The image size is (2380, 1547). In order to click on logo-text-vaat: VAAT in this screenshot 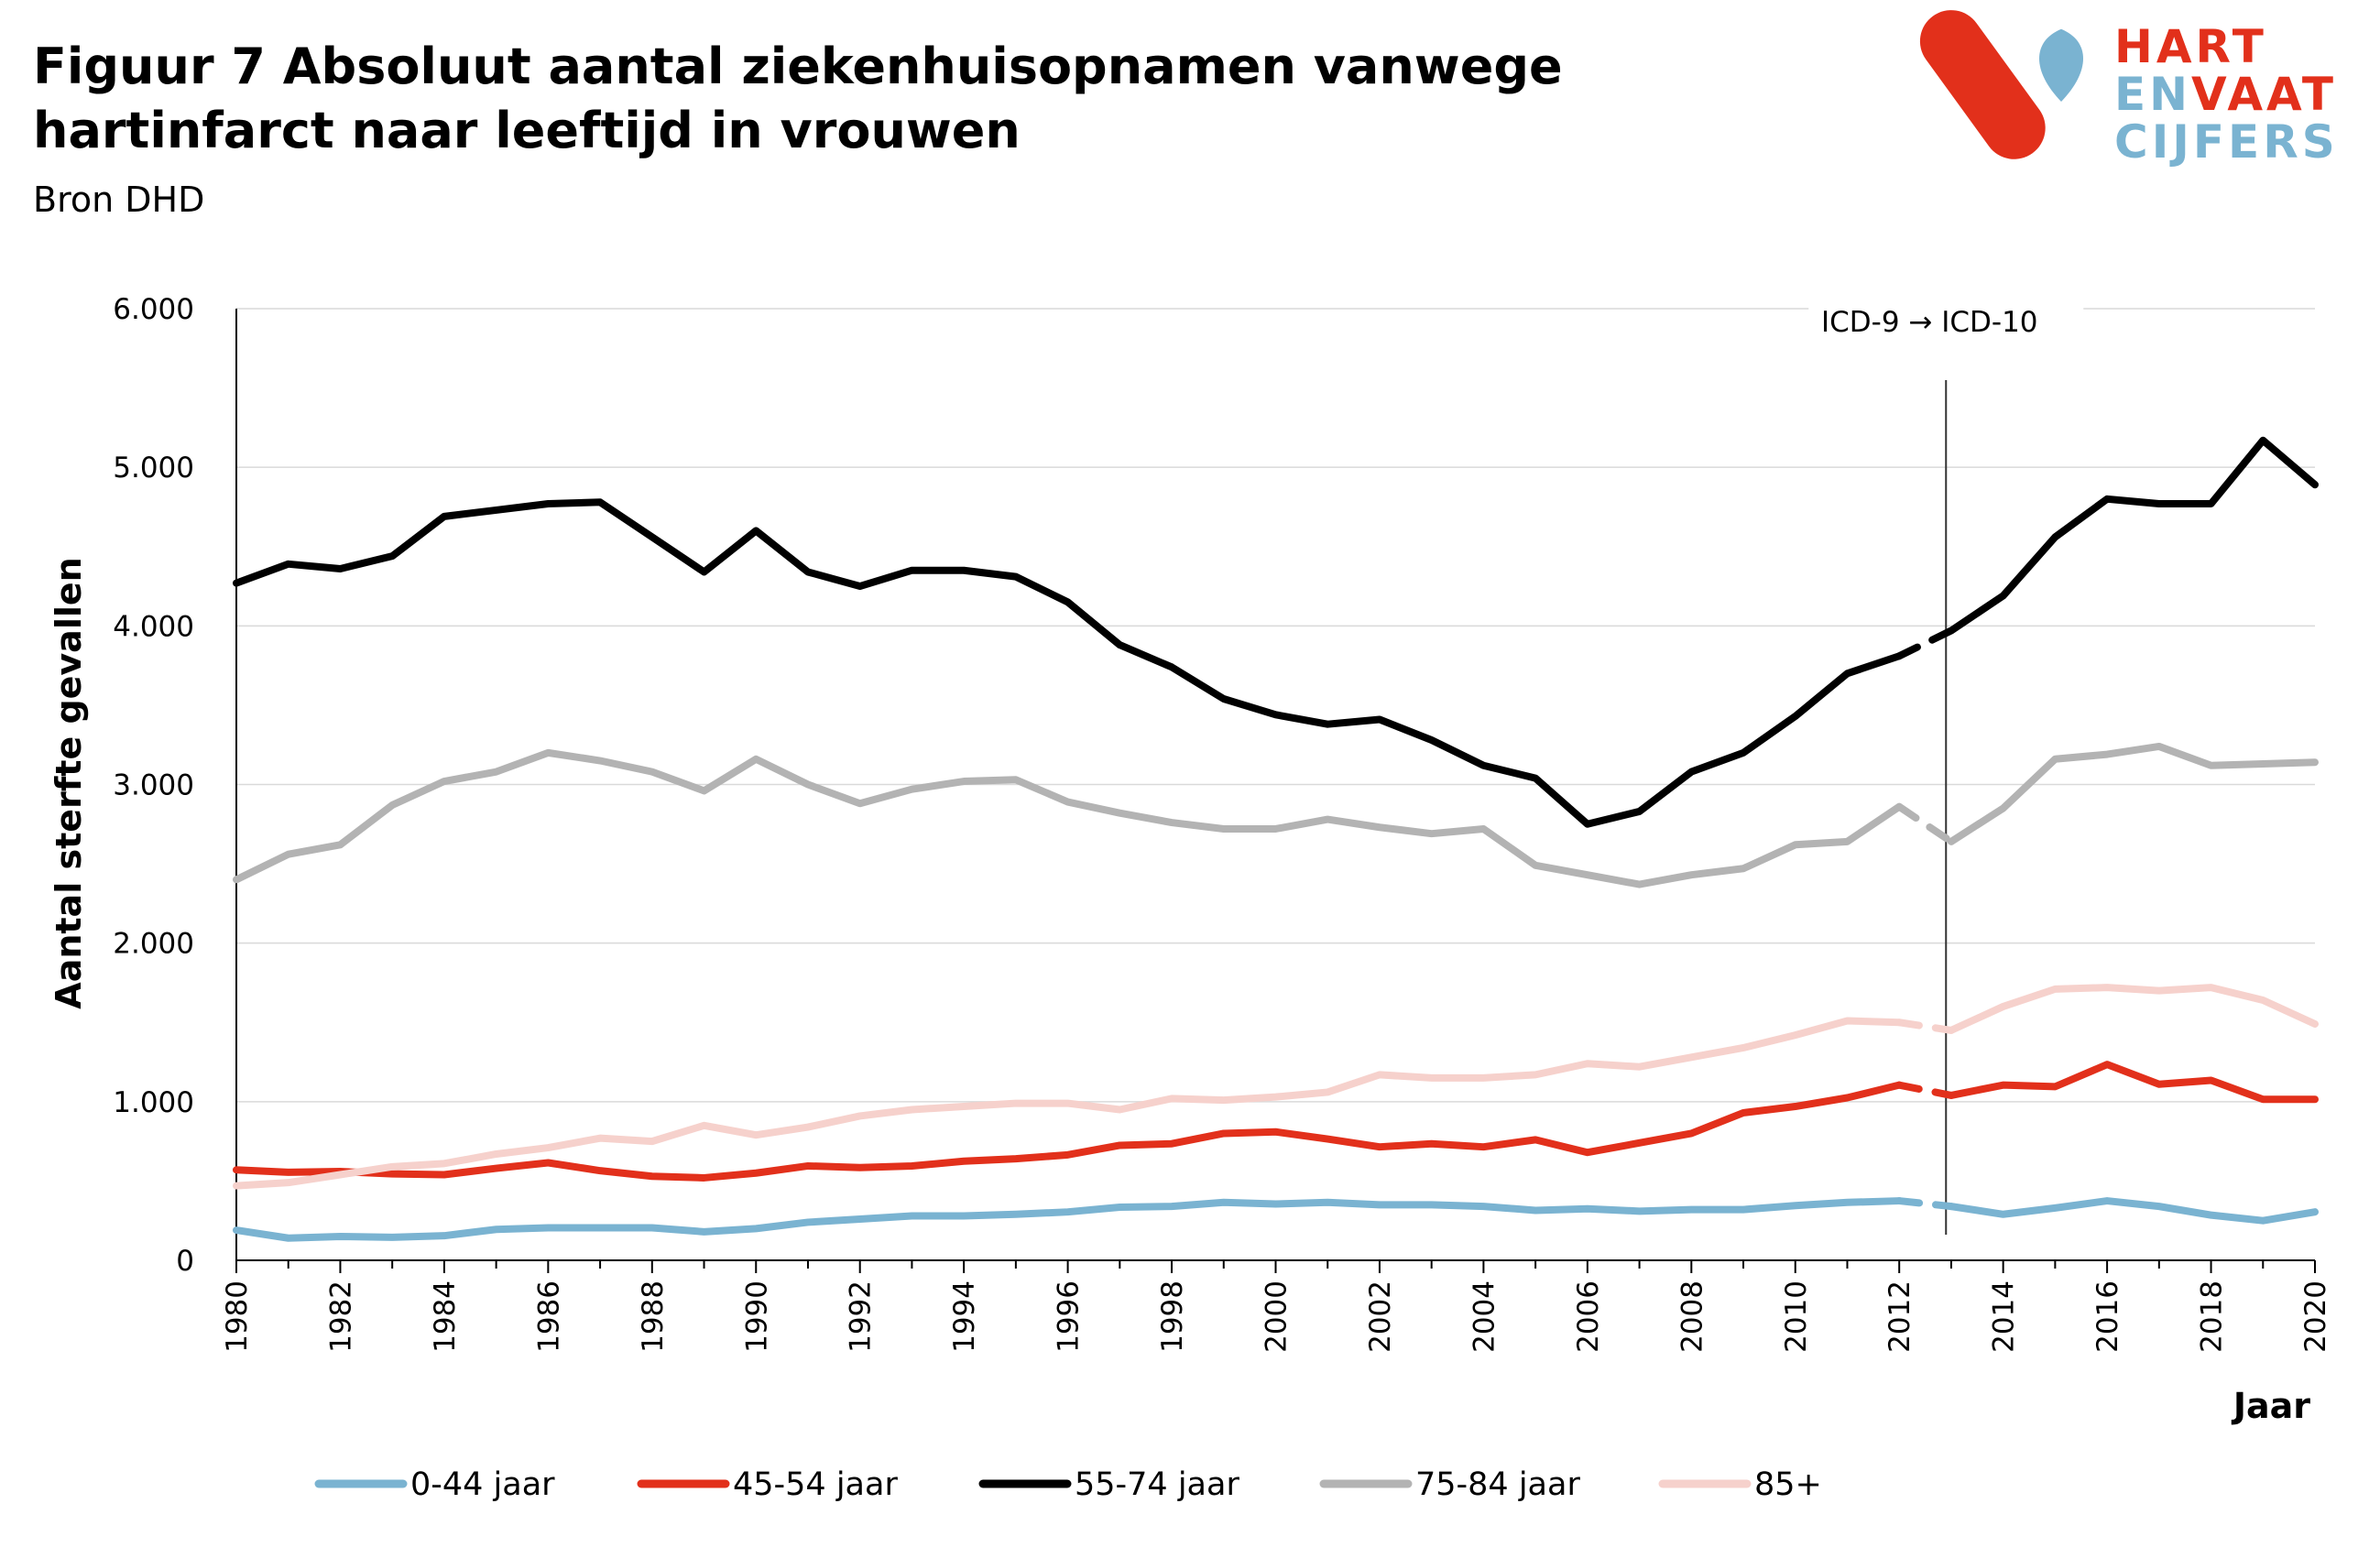, I will do `click(2264, 94)`.